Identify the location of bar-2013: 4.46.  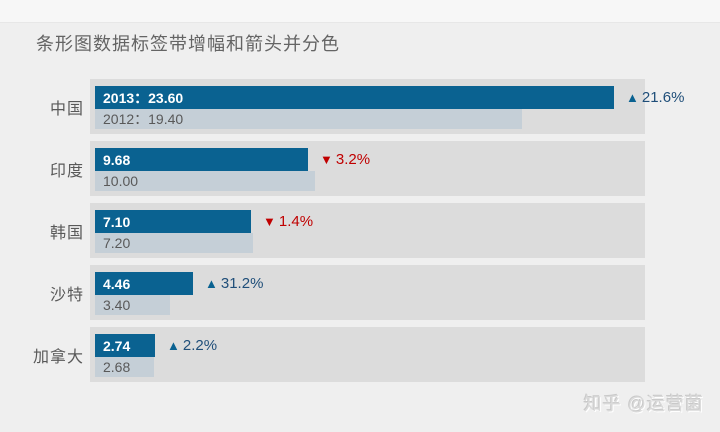
(144, 283).